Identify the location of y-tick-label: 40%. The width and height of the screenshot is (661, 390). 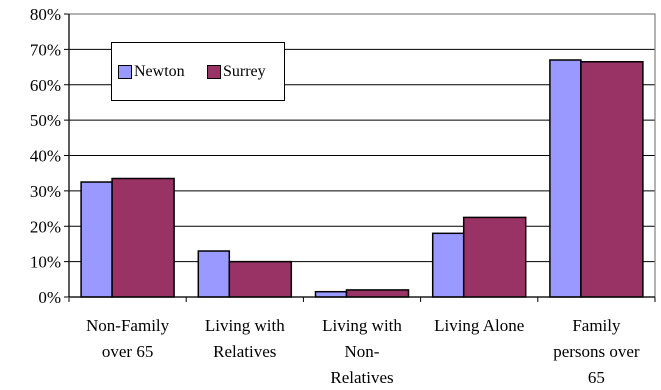
(45, 156).